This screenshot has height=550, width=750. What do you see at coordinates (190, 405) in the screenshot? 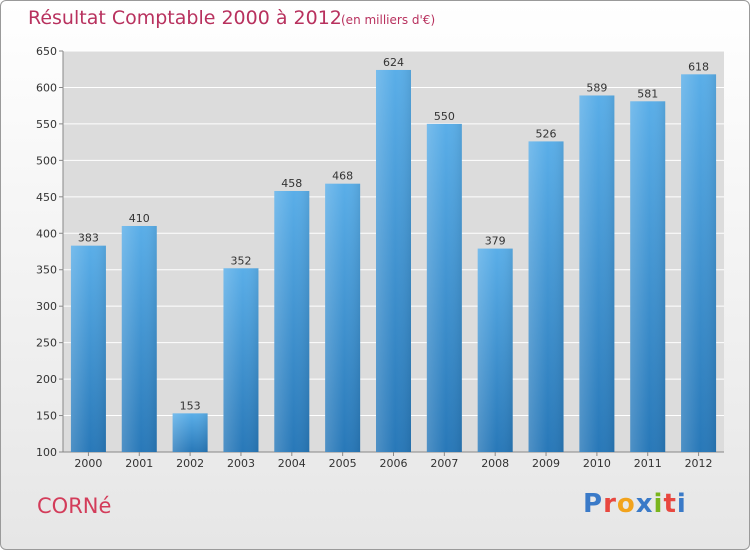
I see `data-label: 153` at bounding box center [190, 405].